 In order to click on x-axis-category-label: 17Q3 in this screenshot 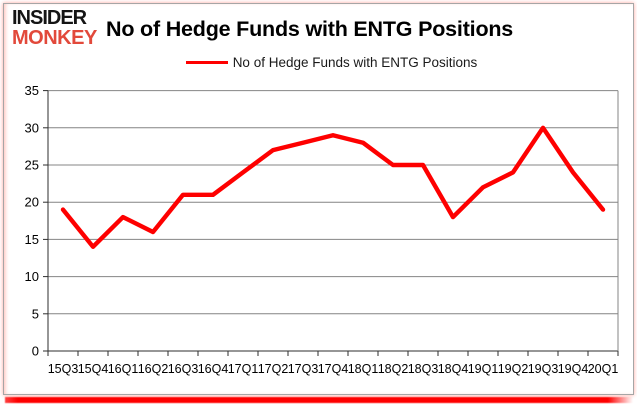, I will do `click(303, 369)`.